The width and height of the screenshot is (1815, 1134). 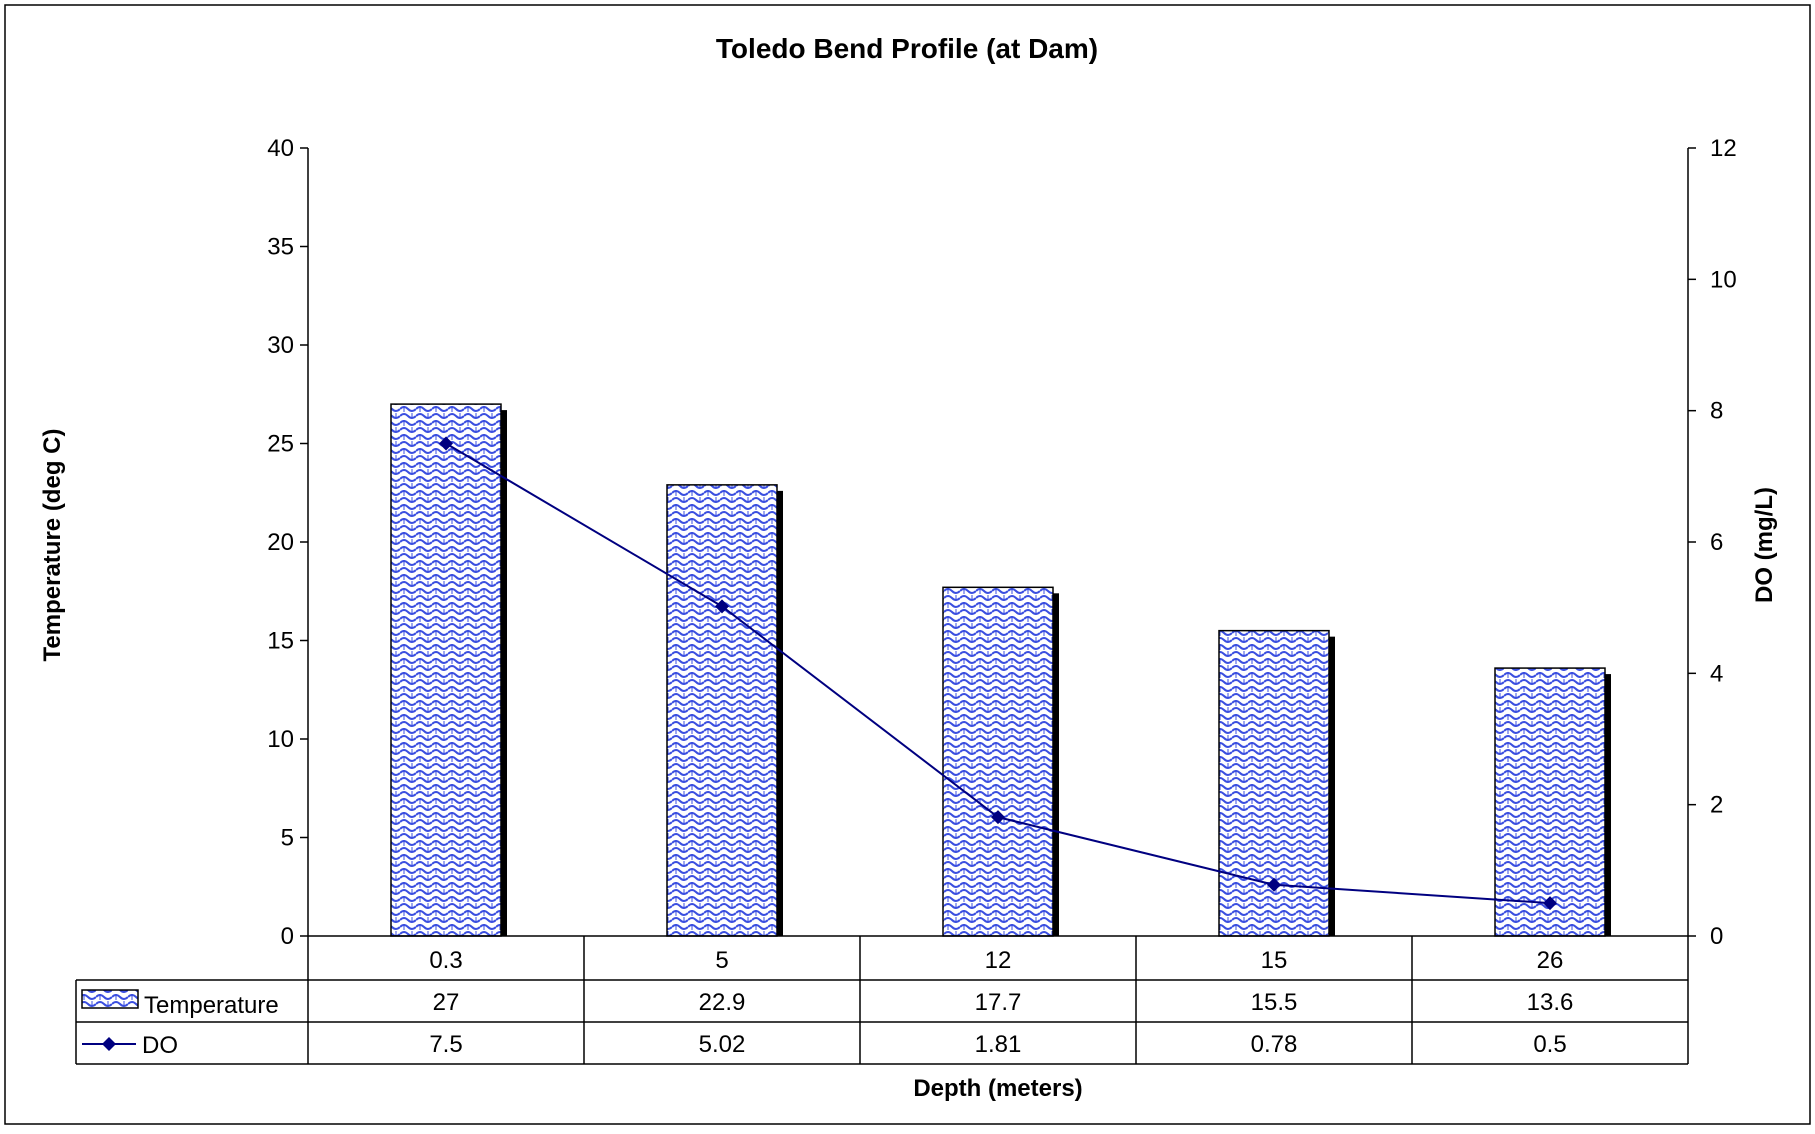 I want to click on temperature-value-label: 27, so click(x=446, y=1002).